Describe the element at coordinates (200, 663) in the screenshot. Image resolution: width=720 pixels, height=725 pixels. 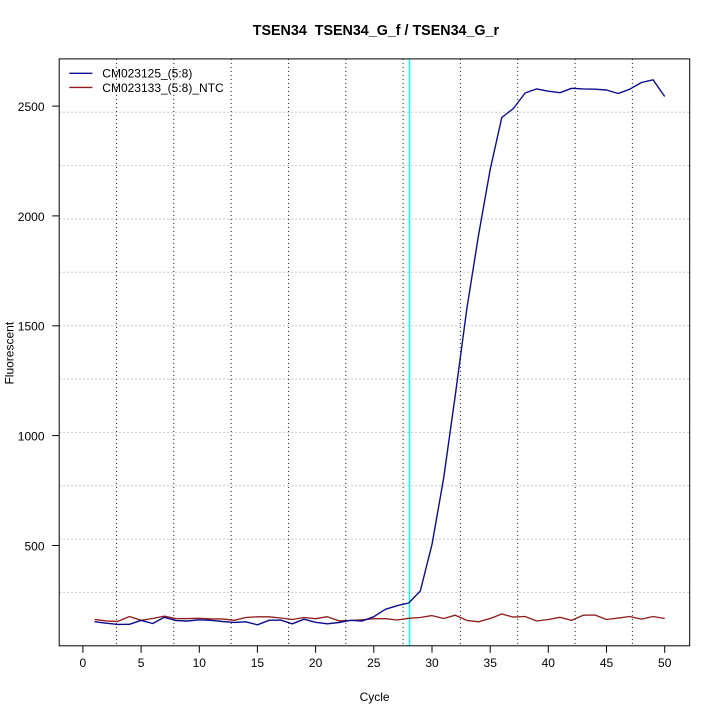
I see `svg-text: 10` at that location.